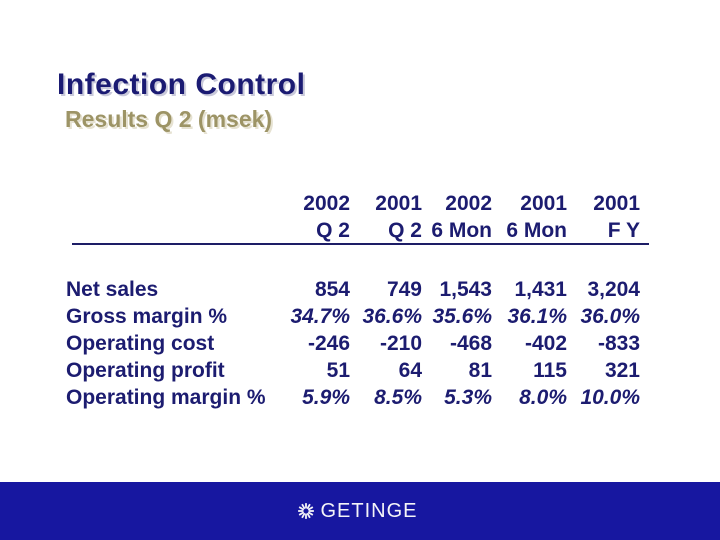 The width and height of the screenshot is (720, 540). I want to click on row-label: Operating profit, so click(145, 370).